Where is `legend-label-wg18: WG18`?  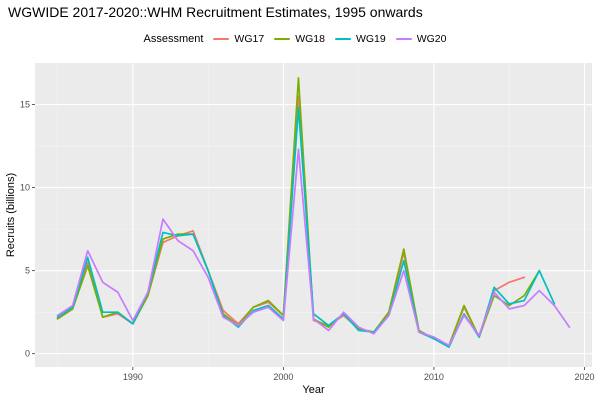
legend-label-wg18: WG18 is located at coordinates (310, 39).